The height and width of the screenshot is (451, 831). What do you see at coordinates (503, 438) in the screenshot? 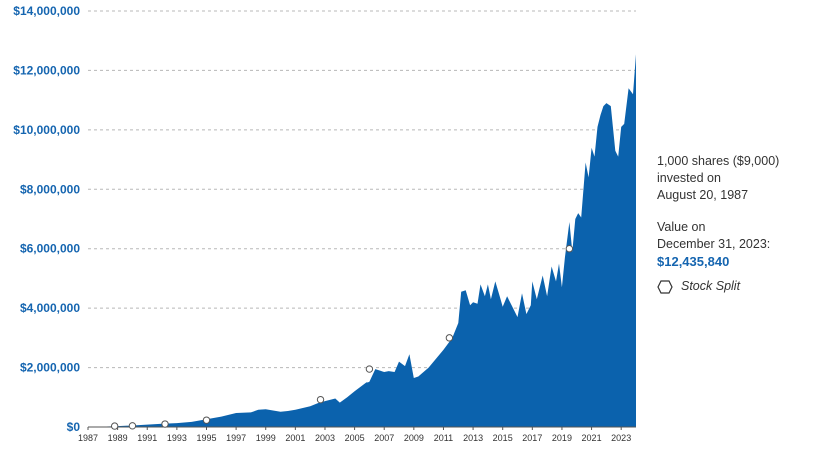
I see `x-tick-label: 2015` at bounding box center [503, 438].